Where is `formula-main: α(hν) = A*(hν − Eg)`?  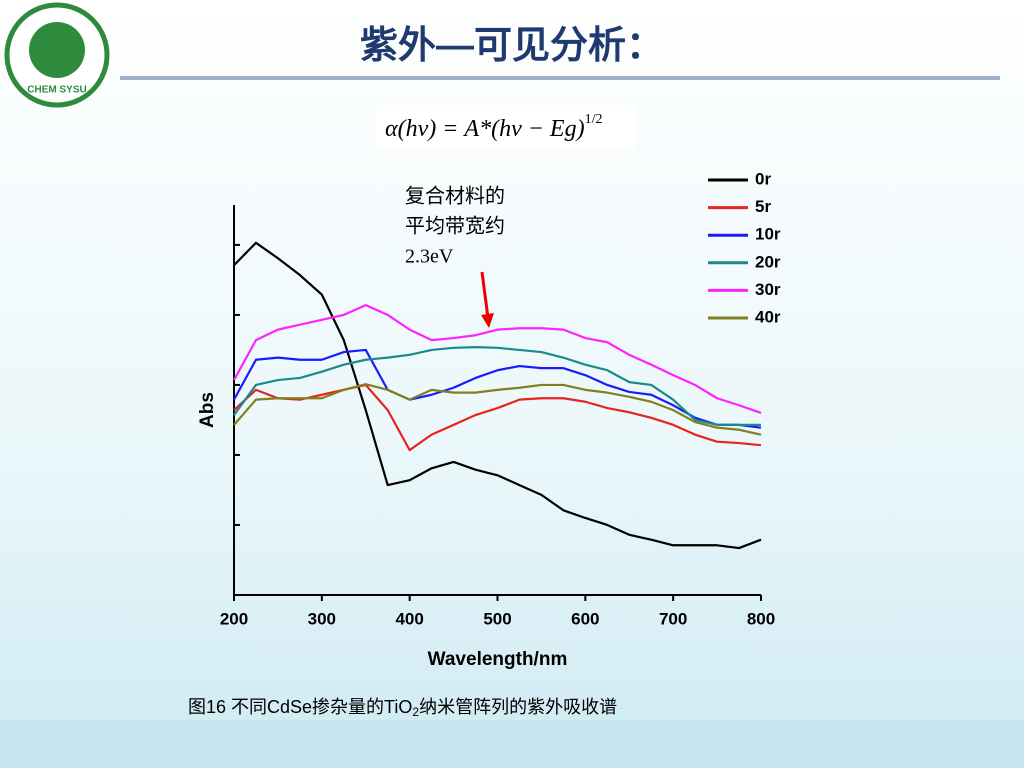
formula-main: α(hν) = A*(hν − Eg) is located at coordinates (485, 129).